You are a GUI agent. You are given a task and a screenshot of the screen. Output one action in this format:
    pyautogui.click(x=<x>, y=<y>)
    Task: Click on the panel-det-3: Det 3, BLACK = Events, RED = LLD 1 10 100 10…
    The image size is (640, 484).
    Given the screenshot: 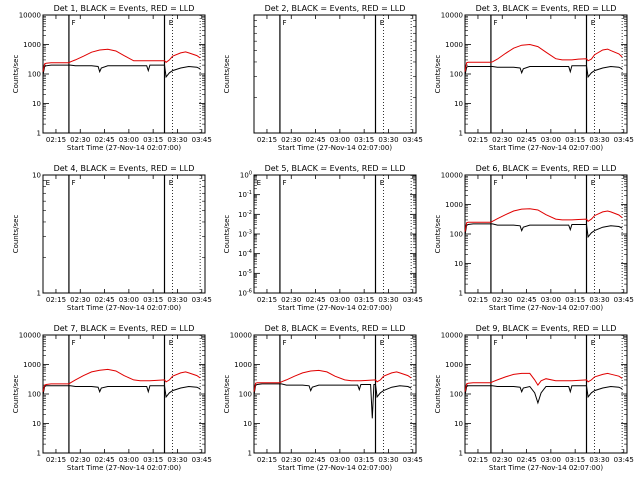 What is the action you would take?
    pyautogui.click(x=534, y=78)
    